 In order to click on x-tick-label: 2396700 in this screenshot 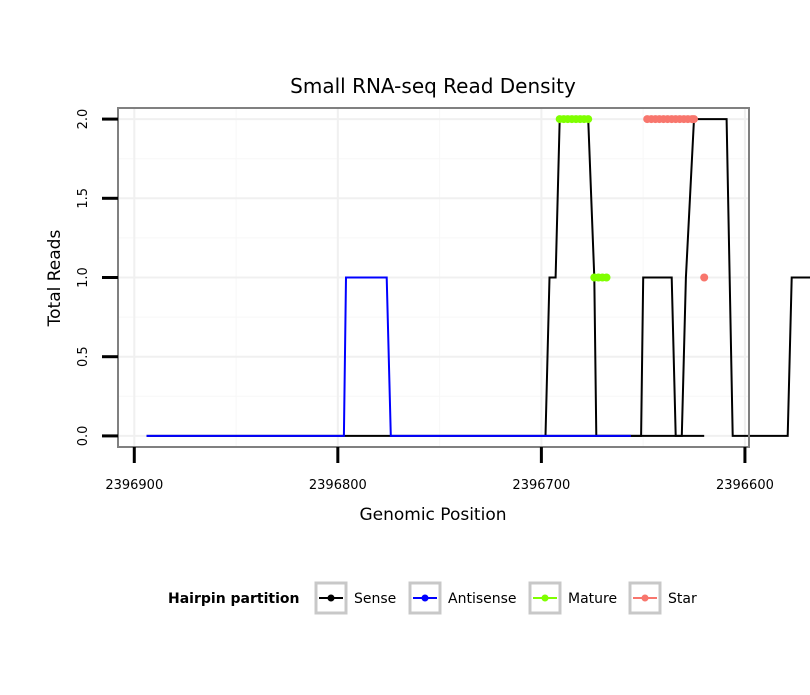, I will do `click(541, 485)`.